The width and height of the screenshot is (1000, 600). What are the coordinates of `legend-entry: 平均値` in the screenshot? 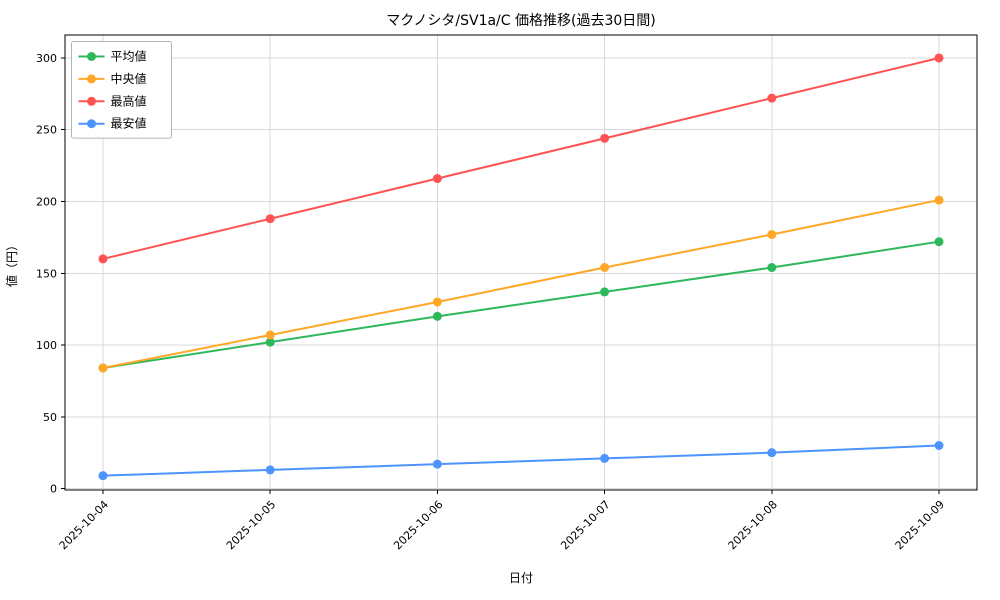 It's located at (112, 56).